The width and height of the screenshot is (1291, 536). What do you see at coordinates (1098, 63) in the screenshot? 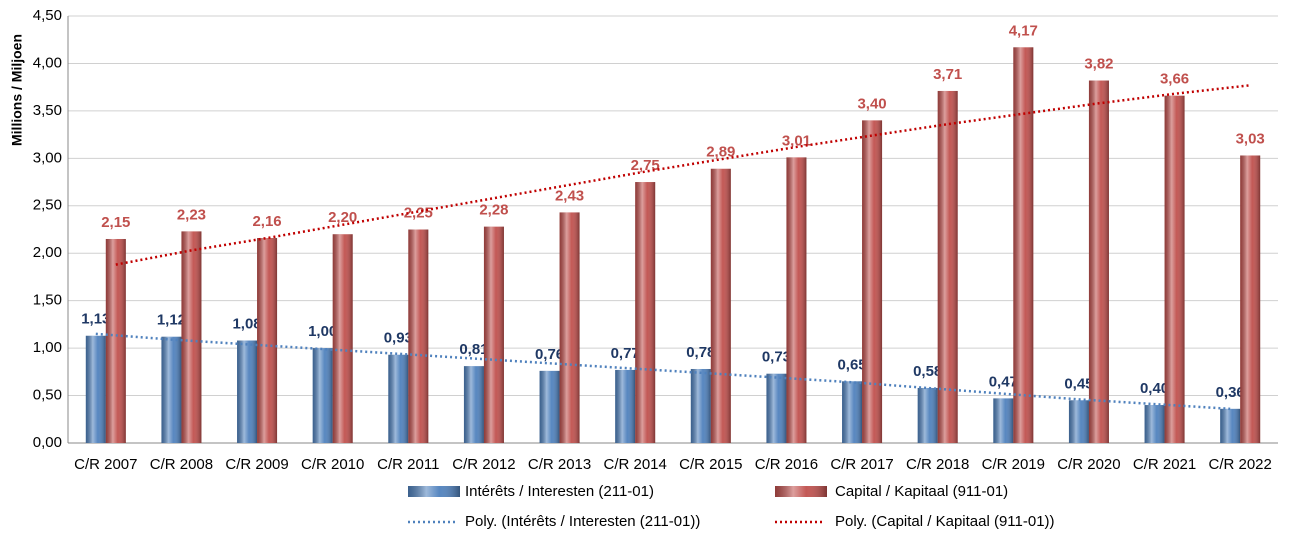
I see `data-label: 3,82` at bounding box center [1098, 63].